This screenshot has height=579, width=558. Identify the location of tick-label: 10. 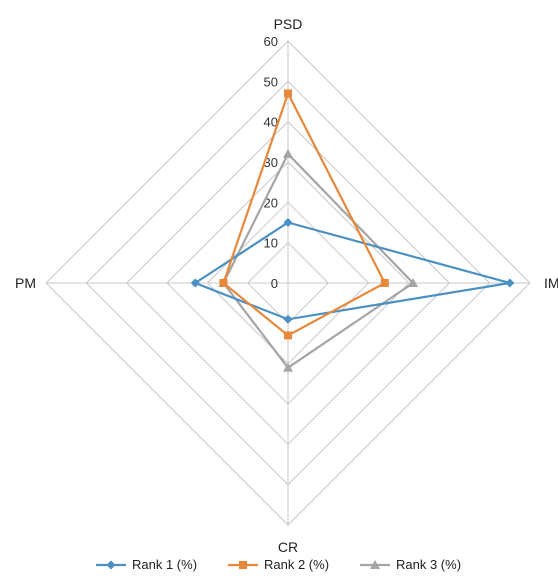
(271, 243).